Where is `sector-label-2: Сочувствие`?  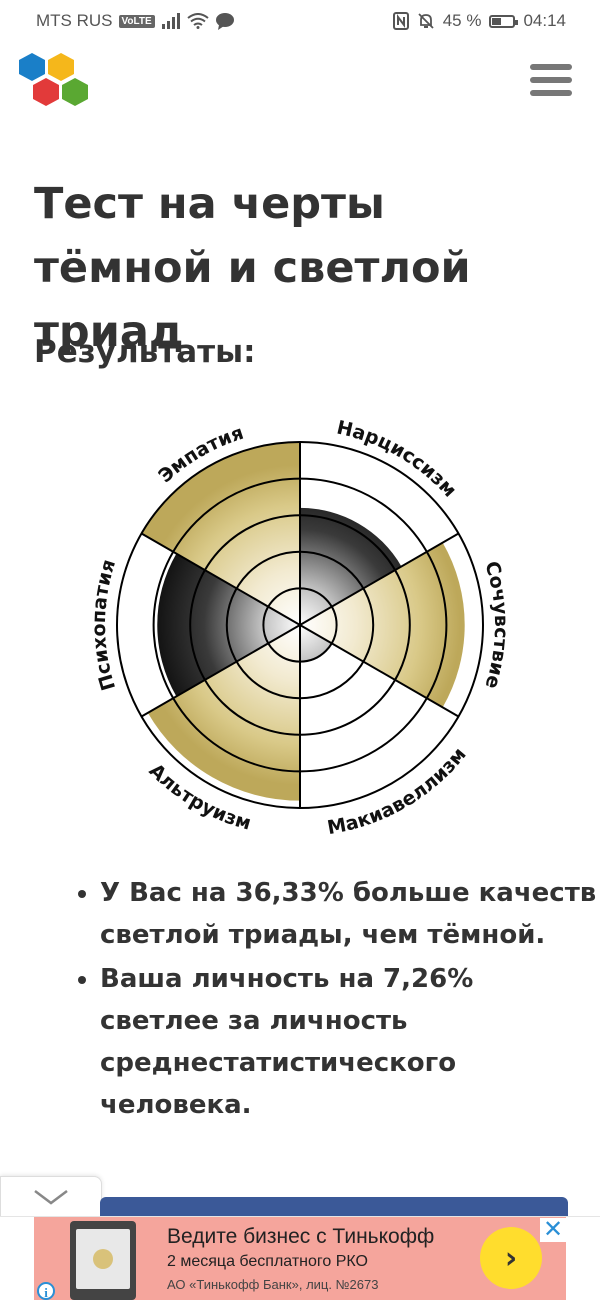
sector-label-2: Сочувствие is located at coordinates (496, 625).